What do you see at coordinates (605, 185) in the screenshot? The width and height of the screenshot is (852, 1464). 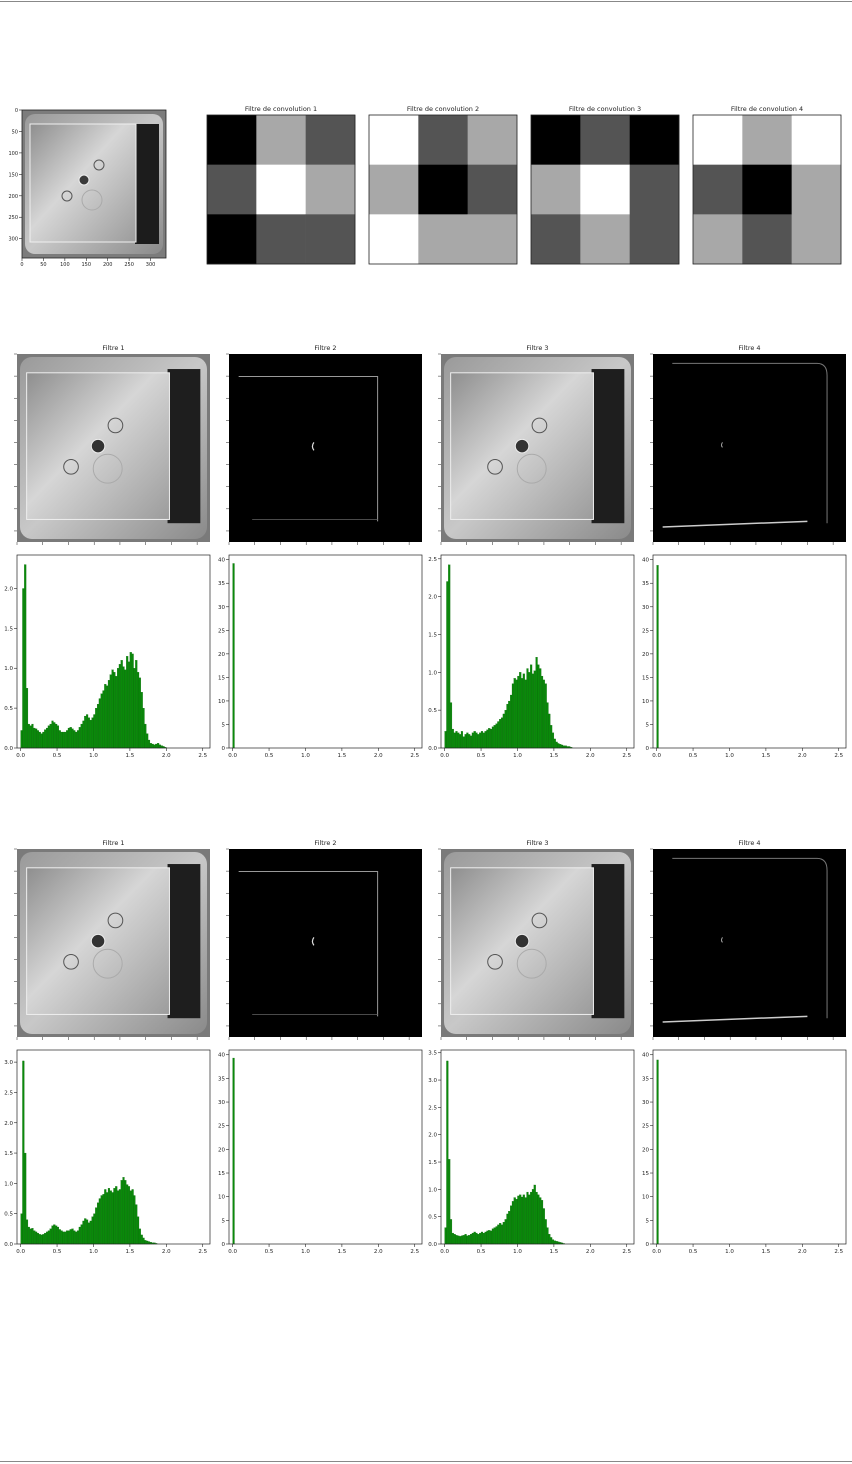 I see `kernel-3: Filtre de convolution 3` at bounding box center [605, 185].